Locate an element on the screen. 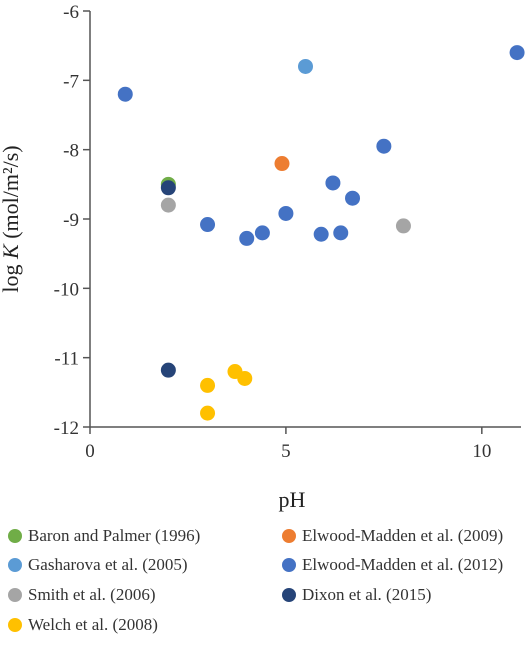 The height and width of the screenshot is (654, 532). legend-item: Baron and Palmer (1996) is located at coordinates (104, 536).